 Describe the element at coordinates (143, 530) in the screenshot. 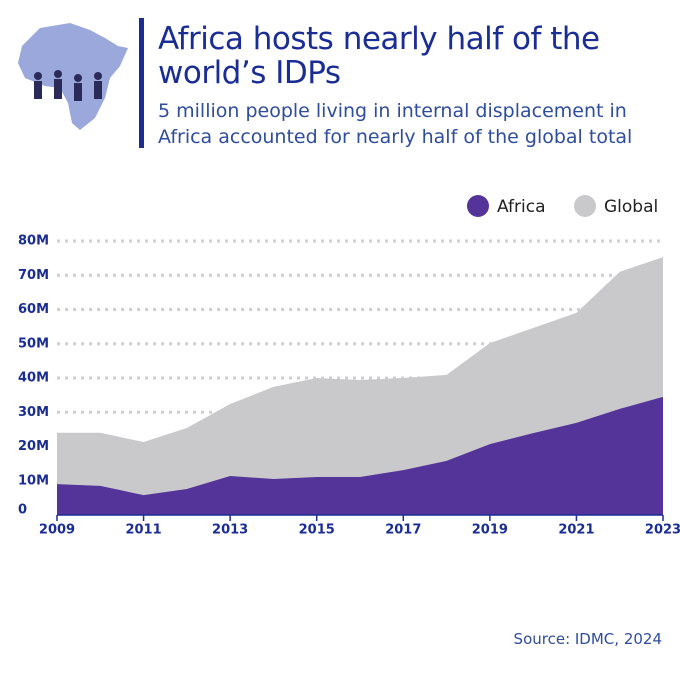

I see `x-tick-label: 2011` at that location.